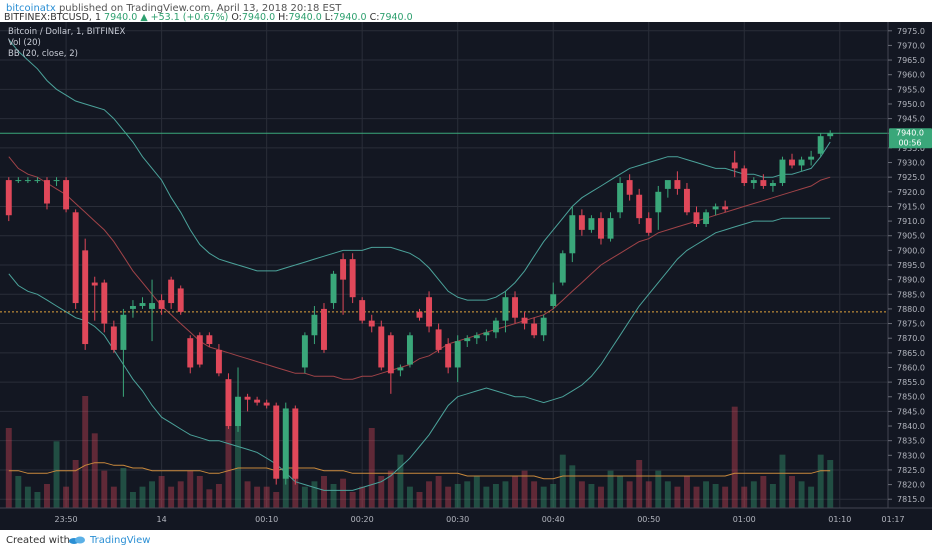 Image resolution: width=932 pixels, height=550 pixels. Describe the element at coordinates (52, 17) in the screenshot. I see `symbol-name: BITFINEX:BTCUSD, 1` at that location.